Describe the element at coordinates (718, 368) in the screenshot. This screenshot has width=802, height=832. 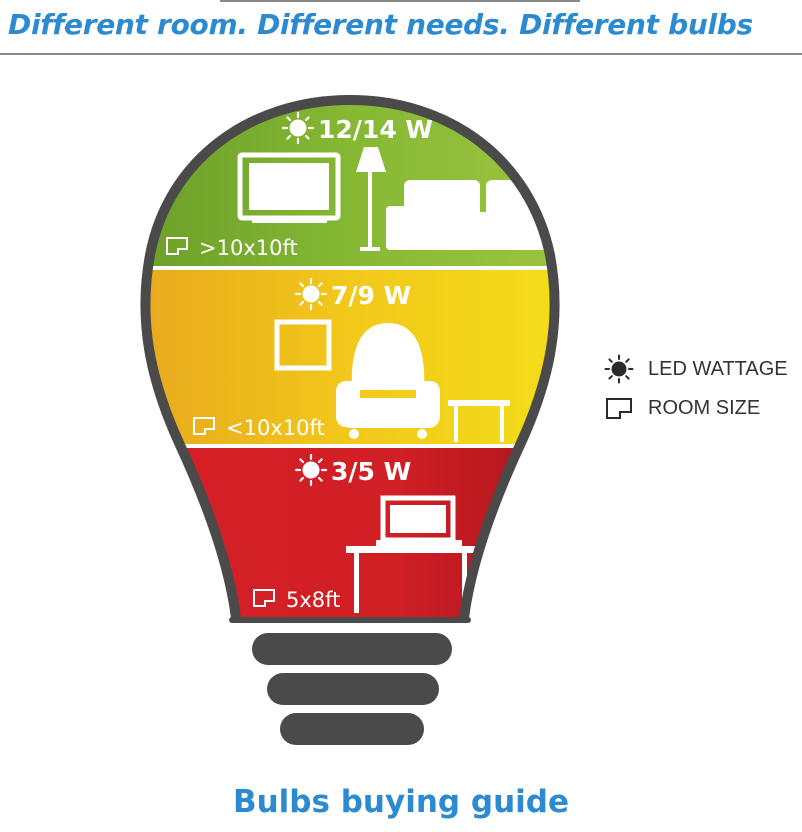
I see `legend-label: LED WATTAGE` at that location.